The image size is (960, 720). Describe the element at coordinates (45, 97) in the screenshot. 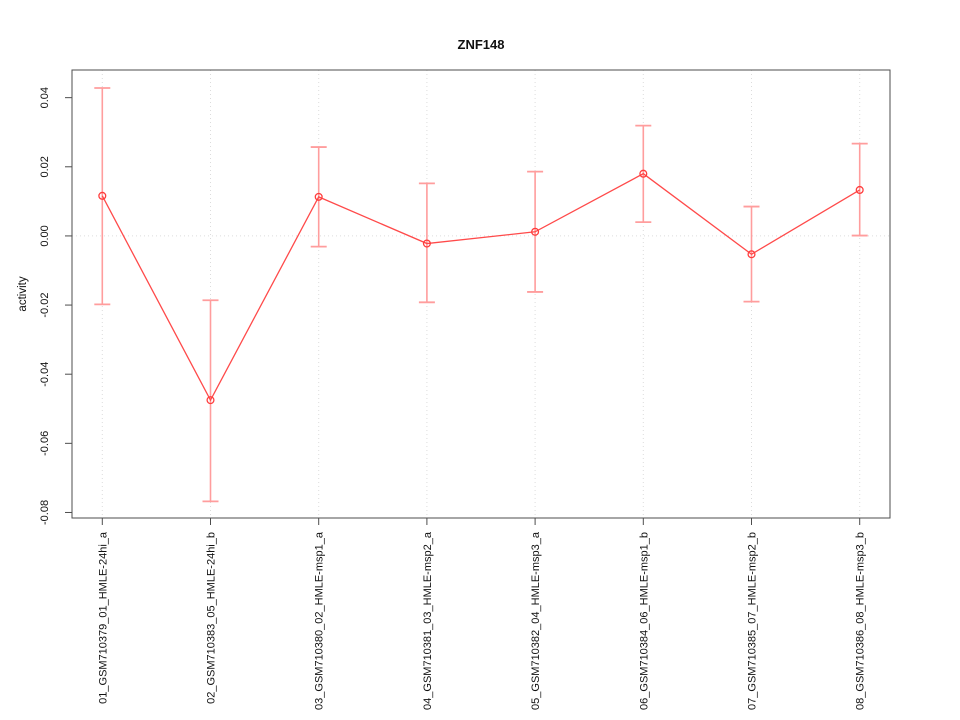

I see `y-tick-label: 0.04` at that location.